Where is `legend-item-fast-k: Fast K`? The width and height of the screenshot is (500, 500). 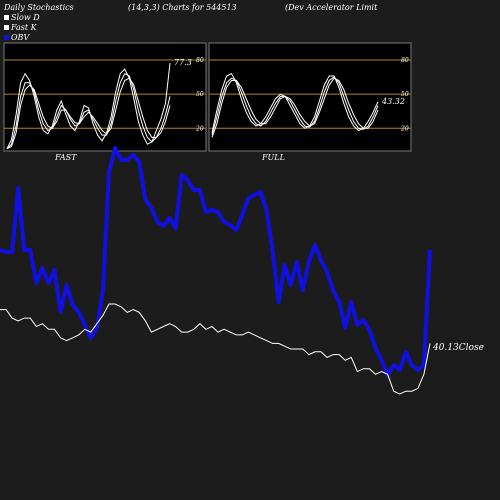 legend-item-fast-k: Fast K is located at coordinates (20, 27).